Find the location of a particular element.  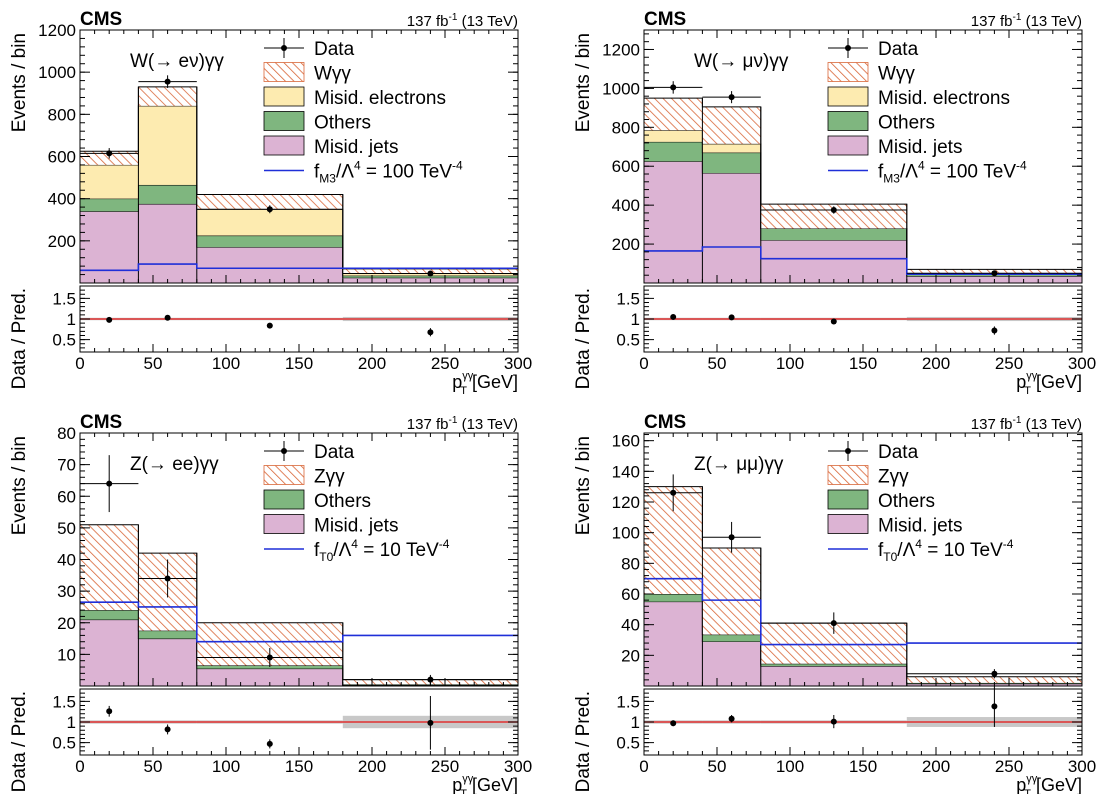

ratio-panel: 0.5 1 1.5 0 50 100 150 200 250 300 is located at coordinates (856, 730).